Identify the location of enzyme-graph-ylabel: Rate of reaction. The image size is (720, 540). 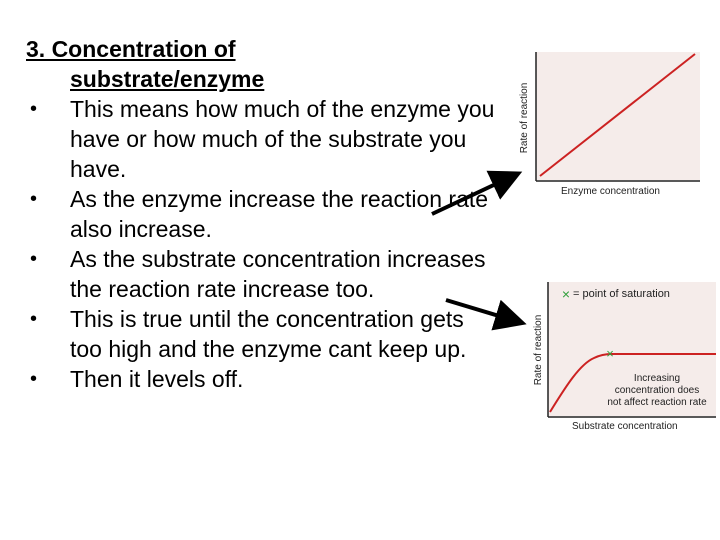
(524, 118).